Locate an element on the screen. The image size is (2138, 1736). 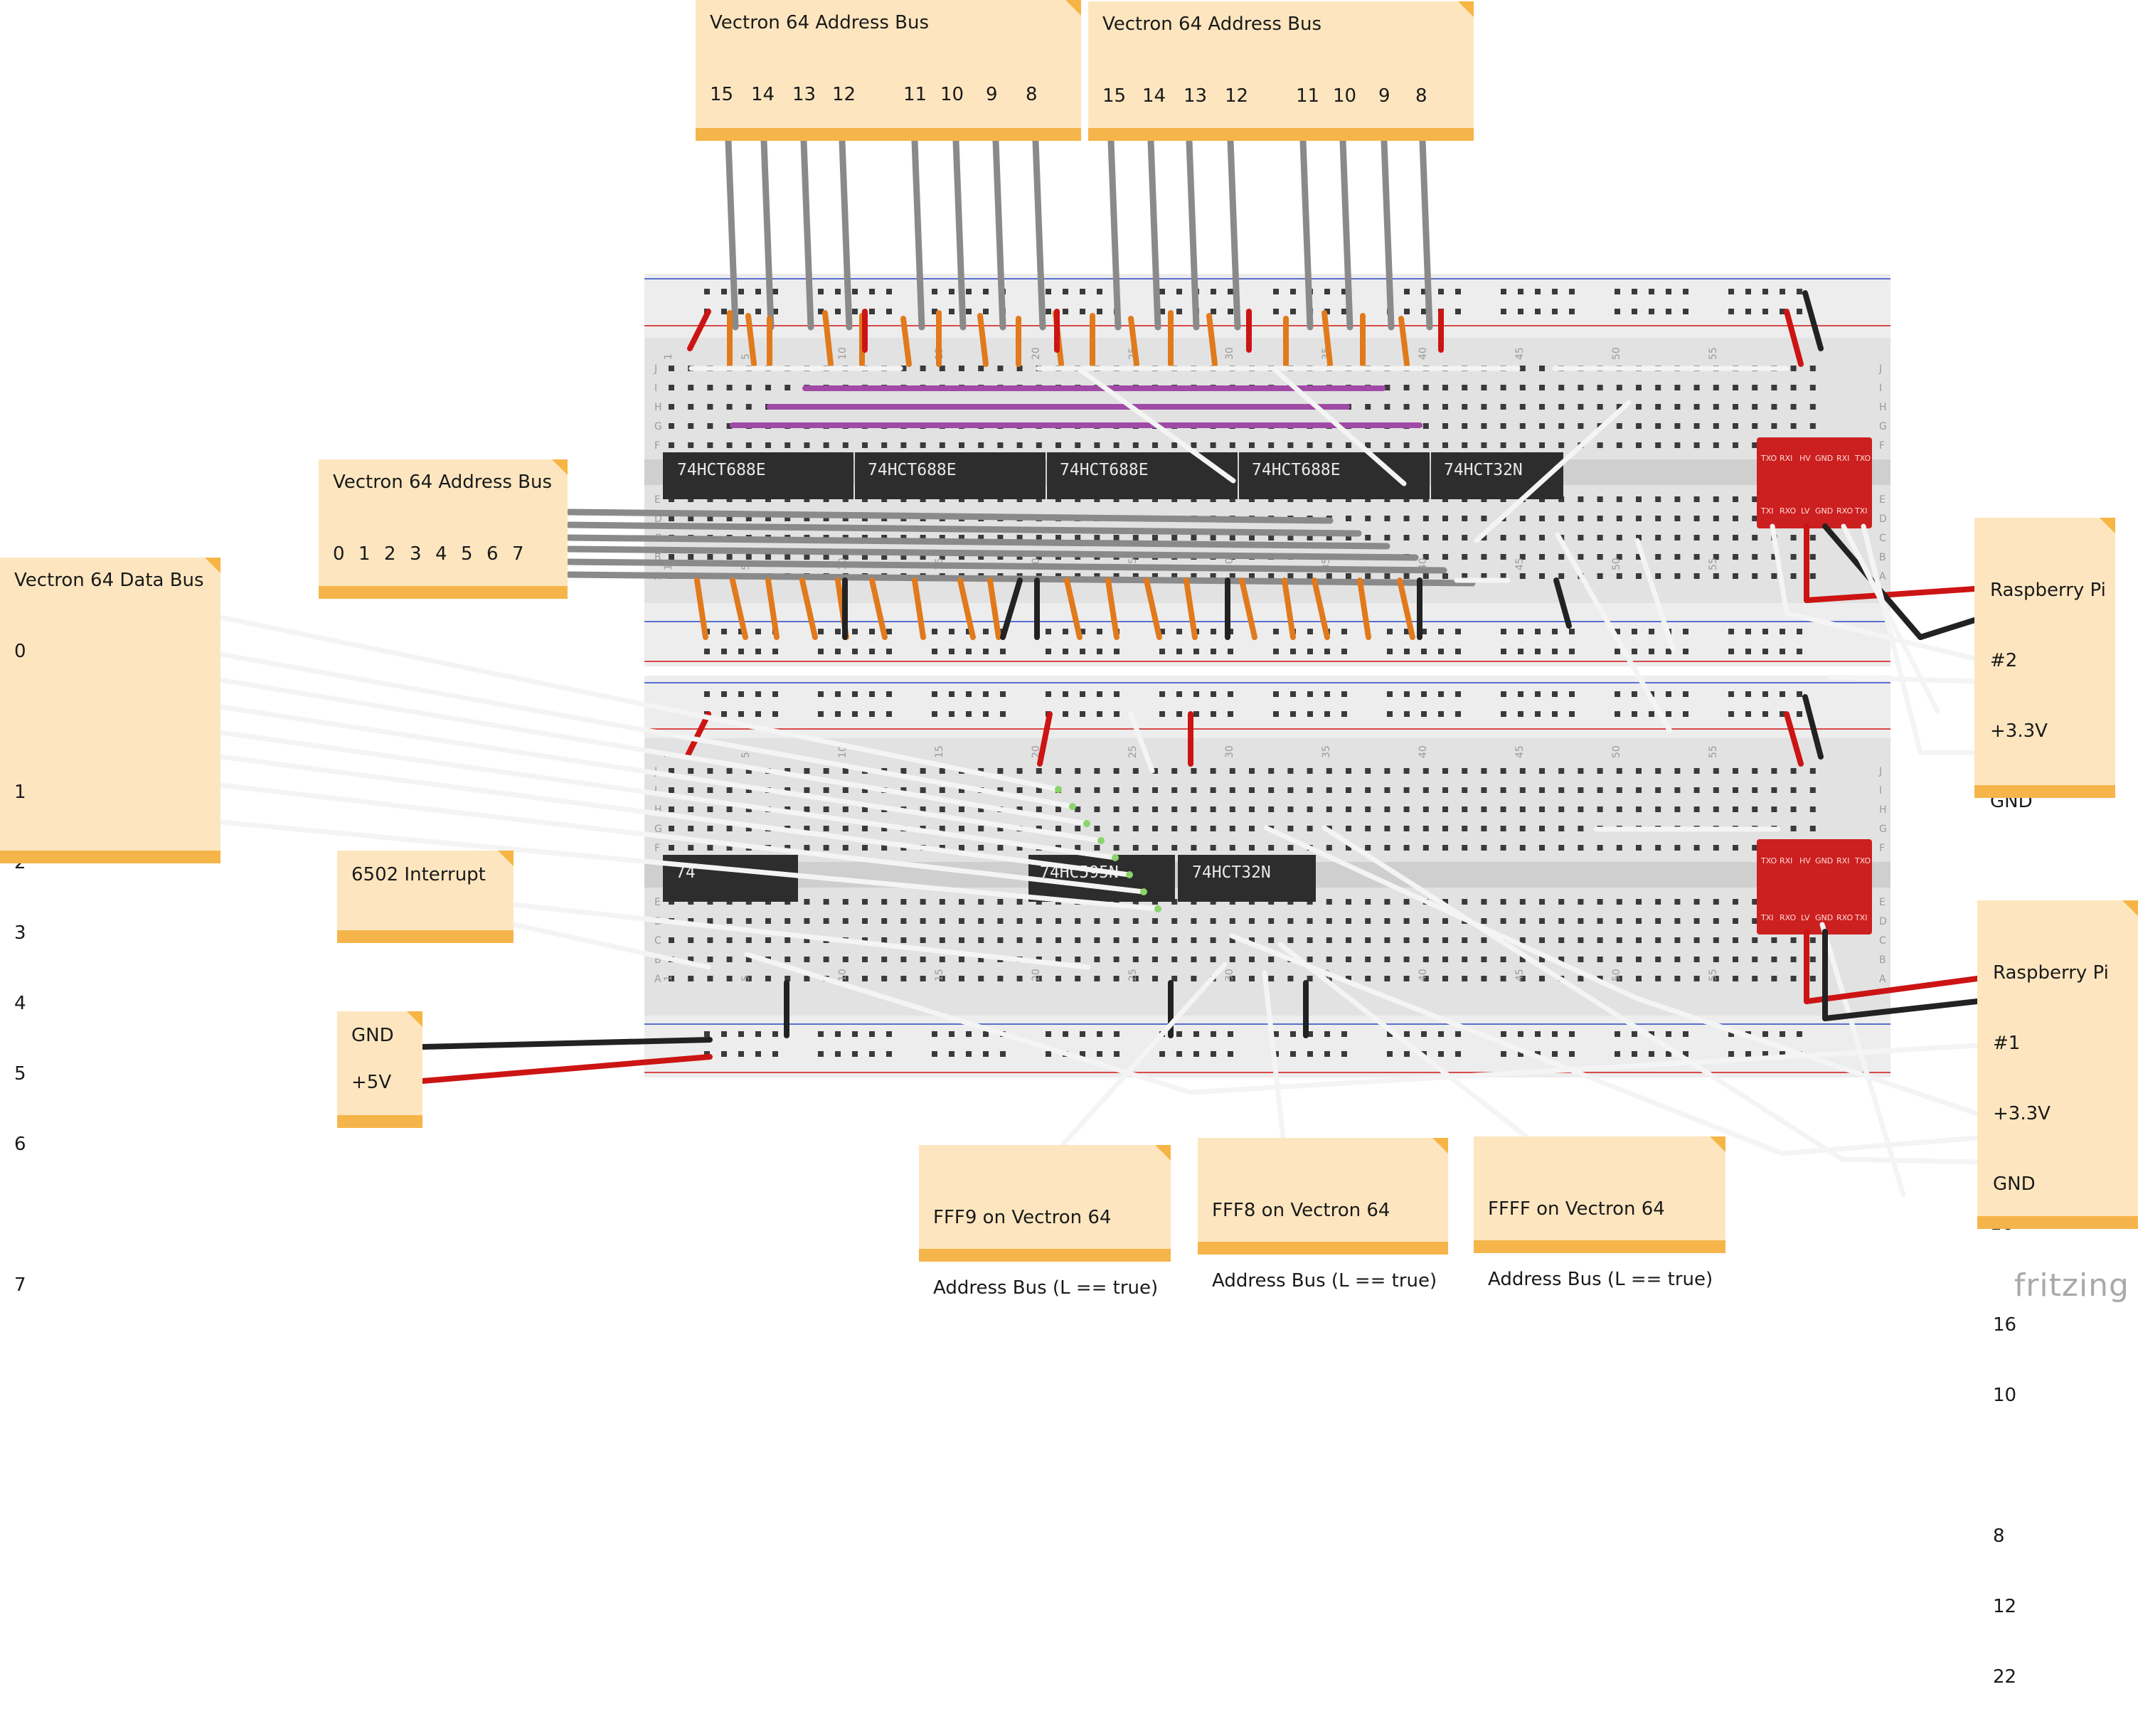
shifter-pin-label: GND is located at coordinates (1824, 917).